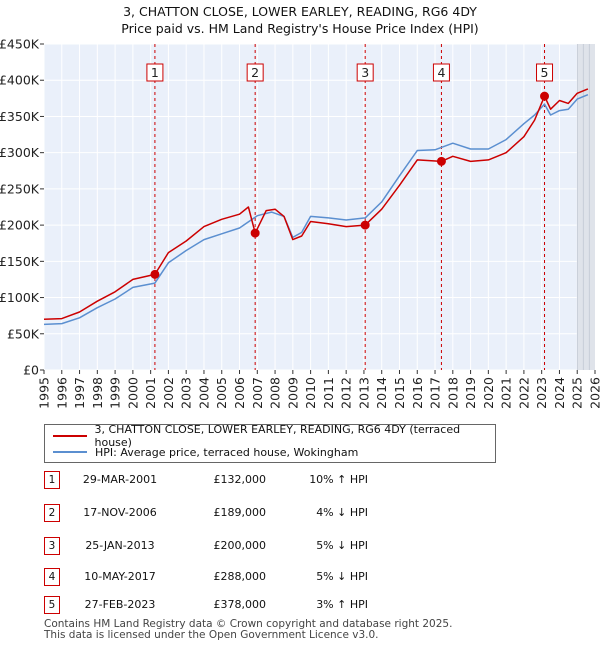 This screenshot has height=650, width=600. Describe the element at coordinates (300, 605) in the screenshot. I see `sale-row: 5 27-FEB-2023 £378,000 3% ↑ HPI` at that location.